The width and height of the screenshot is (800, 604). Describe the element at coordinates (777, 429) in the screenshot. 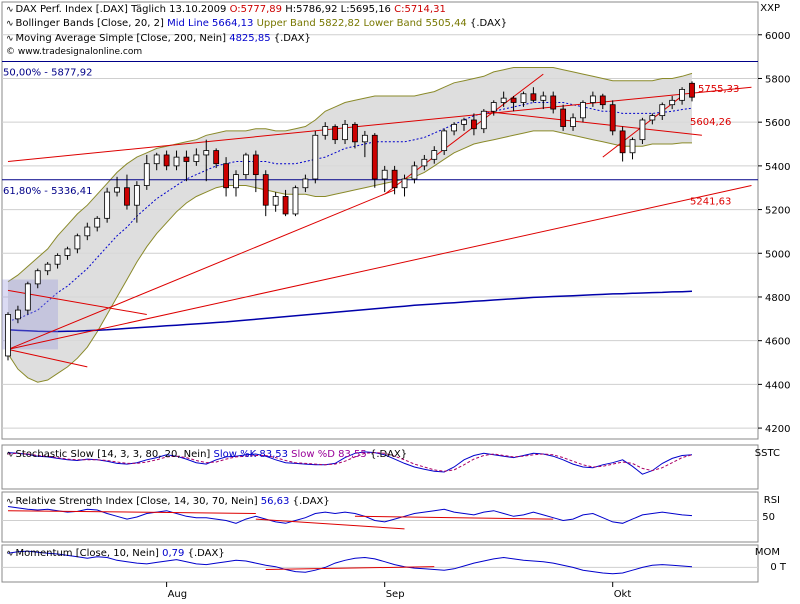

I see `y-tick-label: 4200` at that location.